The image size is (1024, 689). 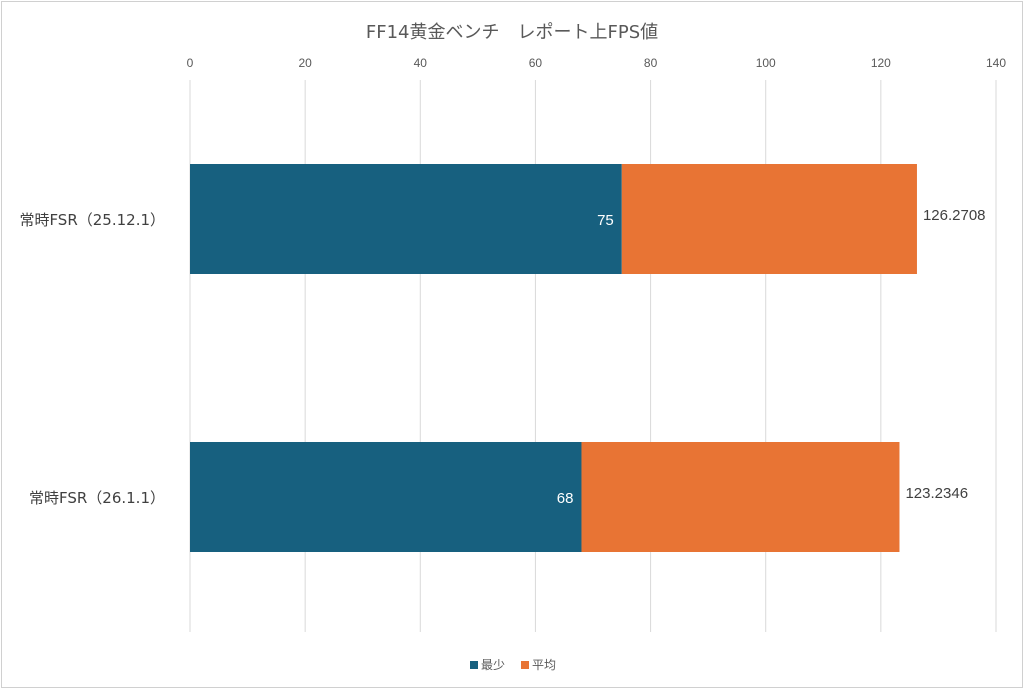 I want to click on legend-label: 最少, so click(x=493, y=665).